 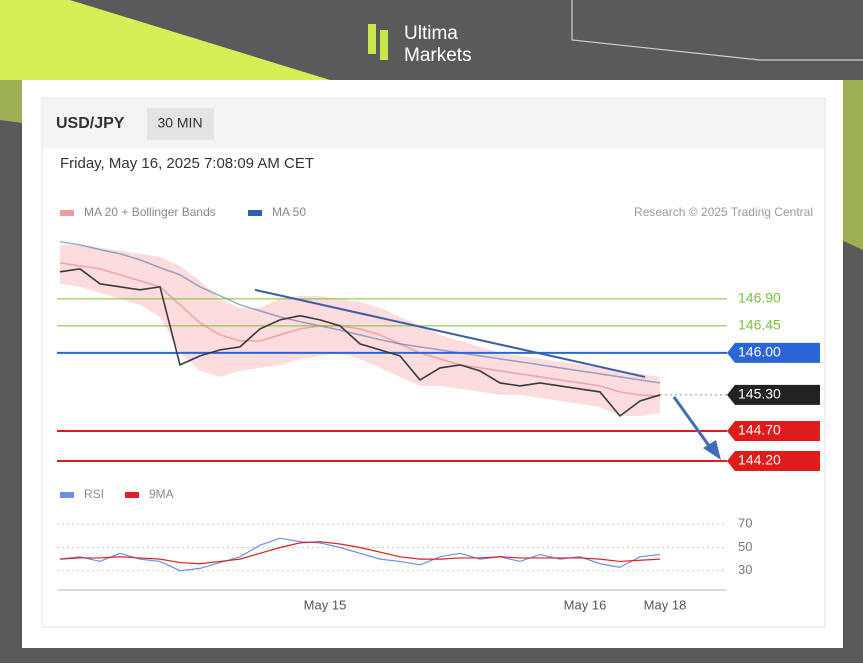 I want to click on level-label: 146.90, so click(x=759, y=298).